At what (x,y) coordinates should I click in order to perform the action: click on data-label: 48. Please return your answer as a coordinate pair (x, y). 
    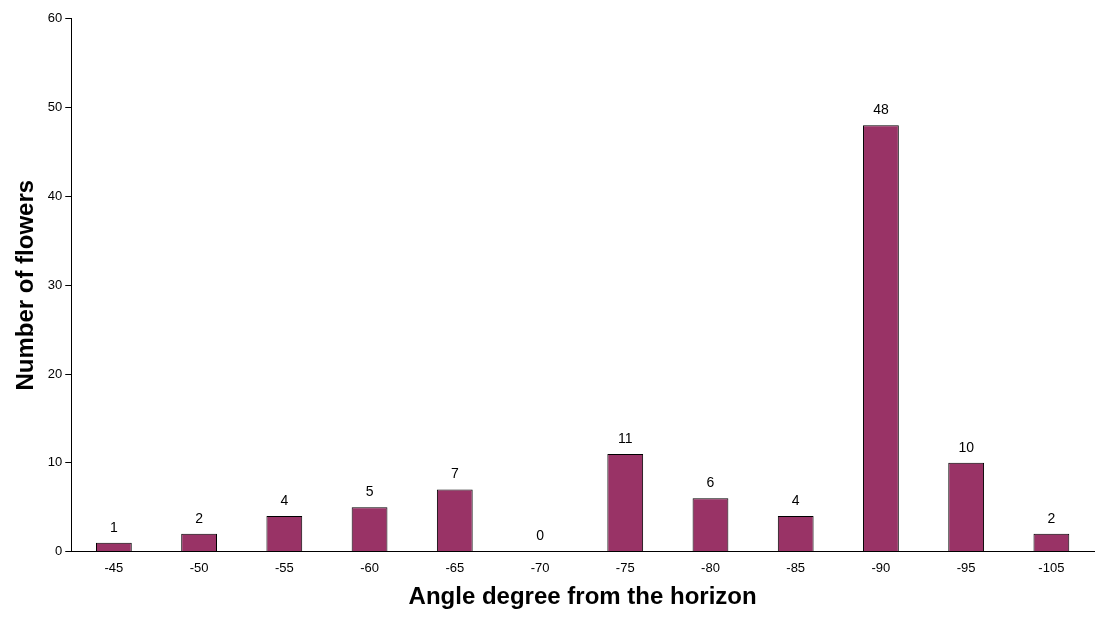
    Looking at the image, I should click on (881, 109).